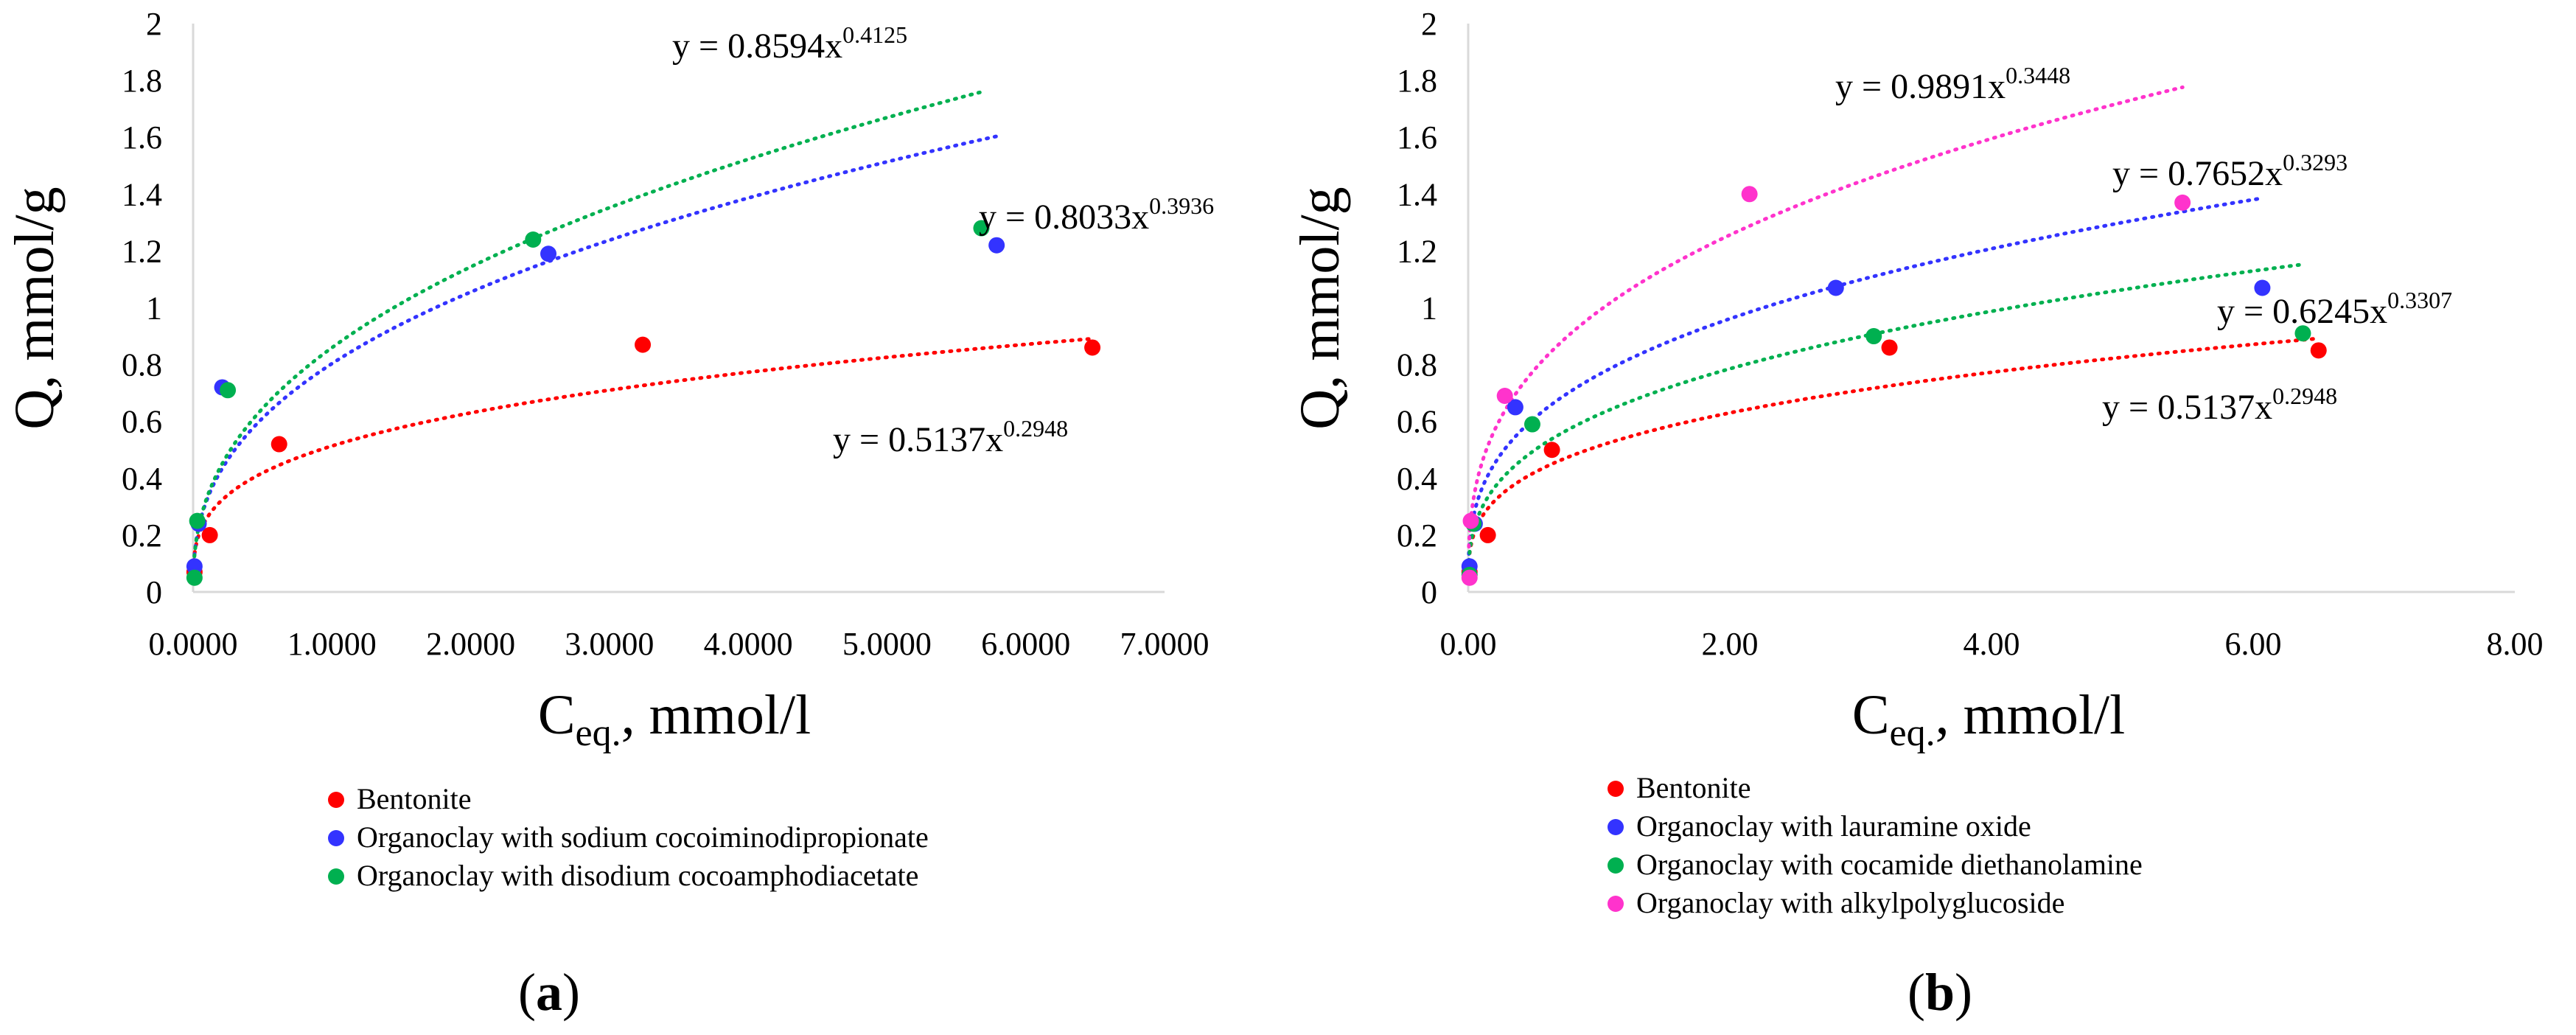 This screenshot has height=1035, width=2576. I want to click on trendline-equation-3: y = 0.6245x0.3307, so click(2334, 309).